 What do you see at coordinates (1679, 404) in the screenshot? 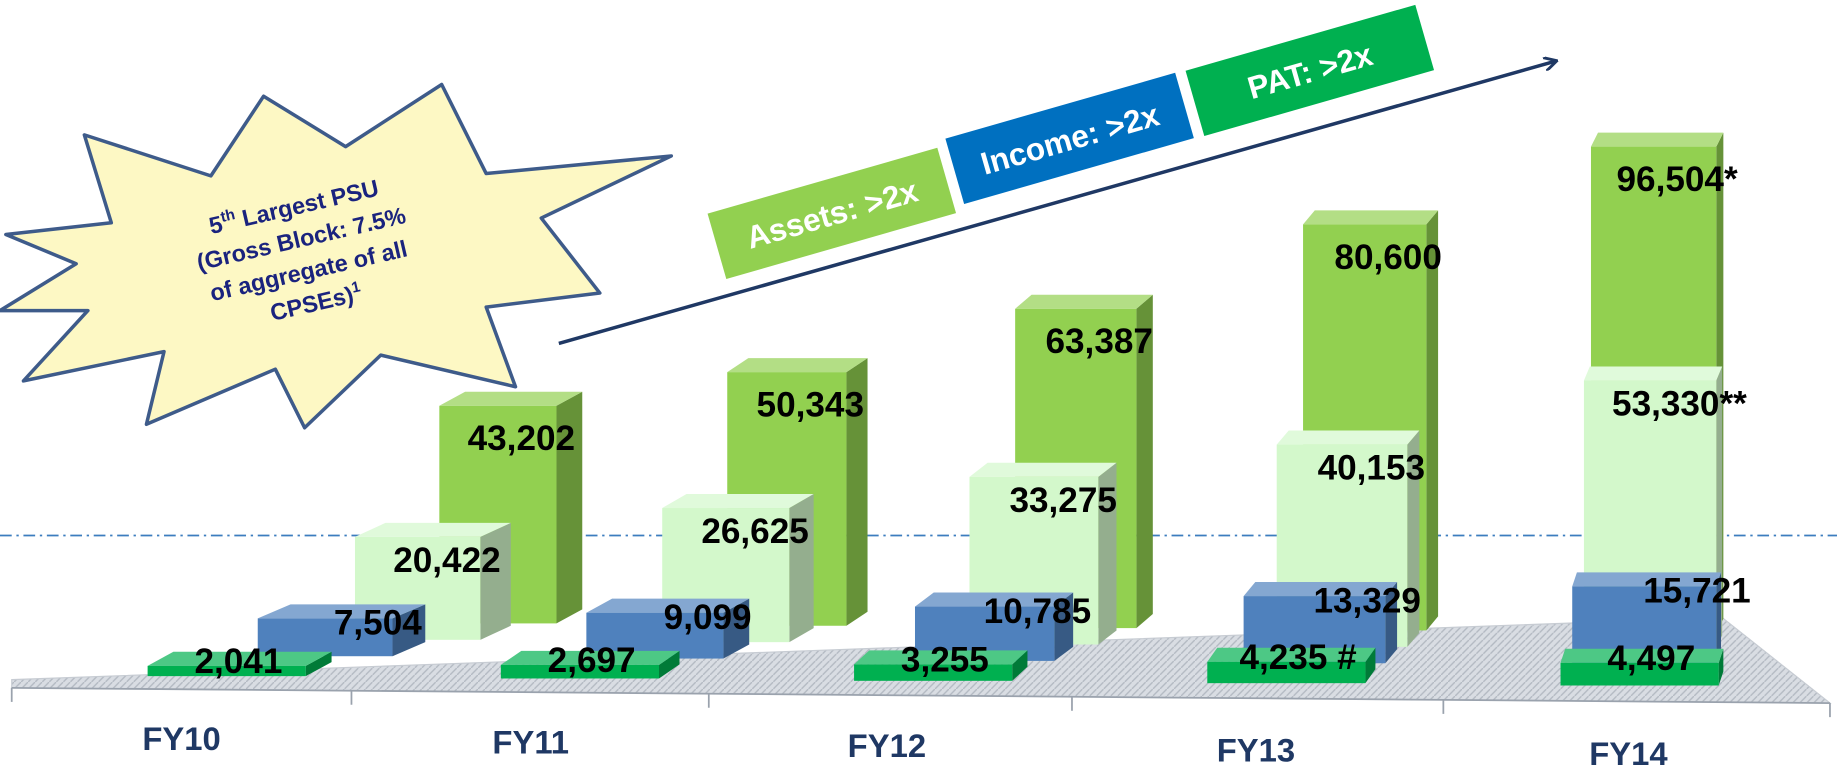
I see `value-label: 53,330**` at bounding box center [1679, 404].